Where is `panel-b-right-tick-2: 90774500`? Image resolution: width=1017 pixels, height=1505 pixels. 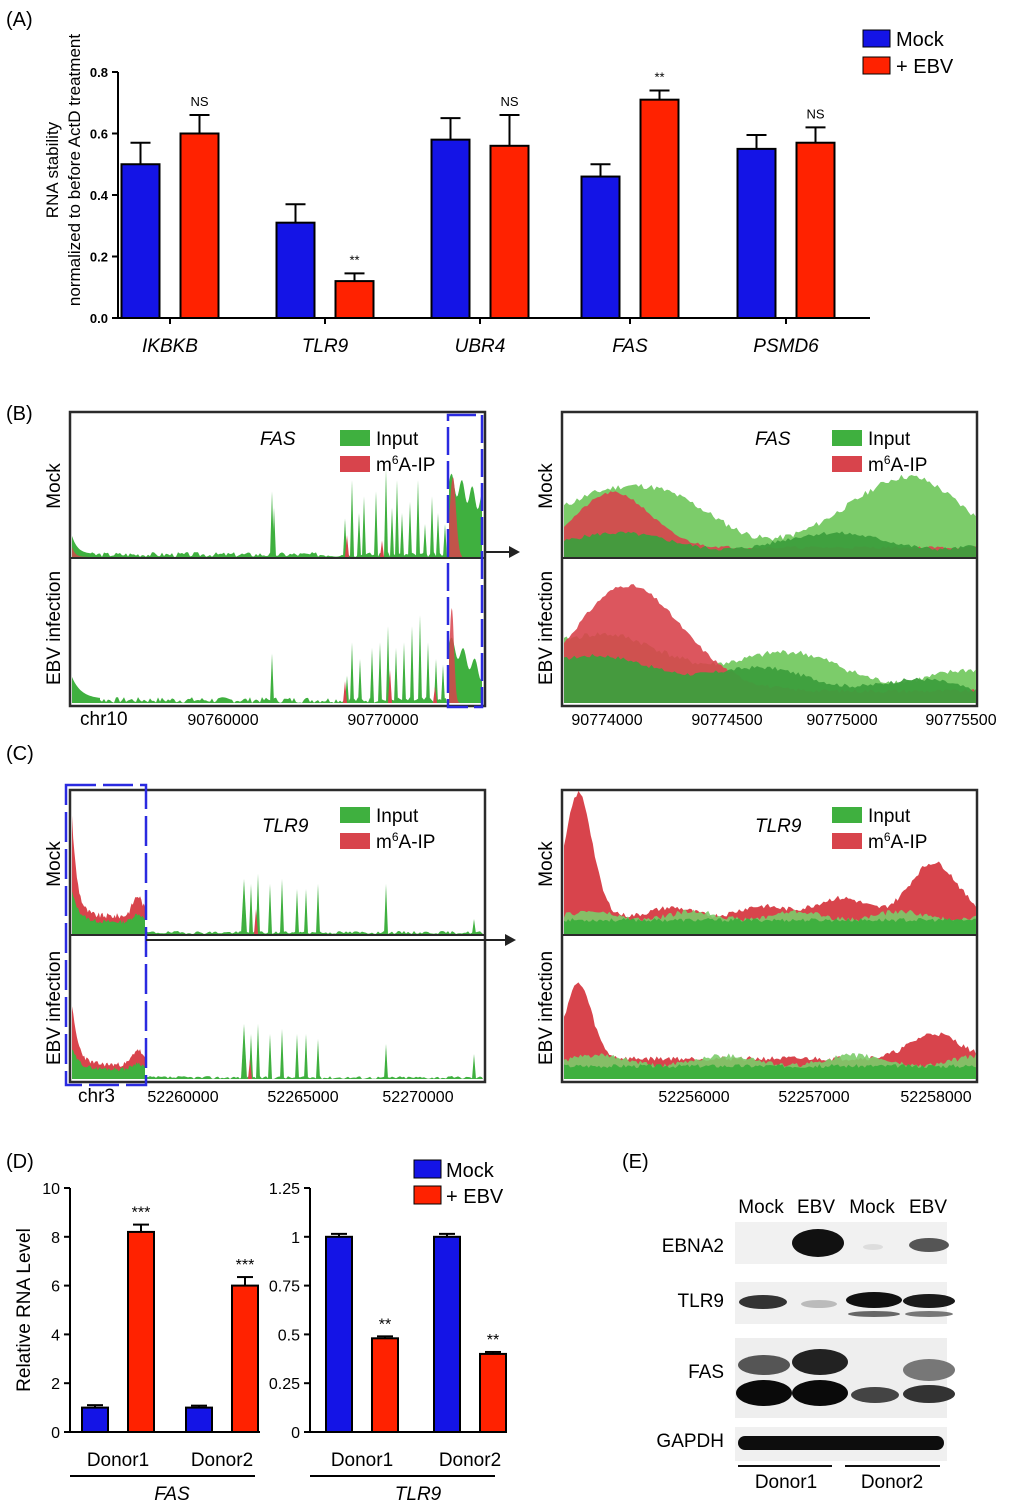 panel-b-right-tick-2: 90774500 is located at coordinates (726, 720).